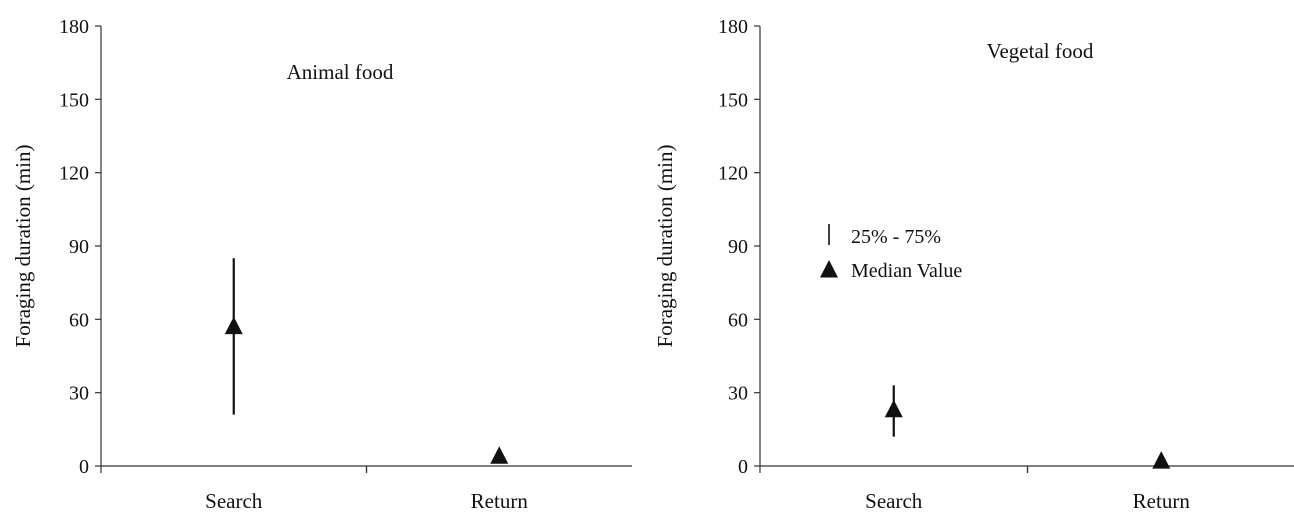 The image size is (1294, 515). I want to click on legend-label: Median Value, so click(906, 271).